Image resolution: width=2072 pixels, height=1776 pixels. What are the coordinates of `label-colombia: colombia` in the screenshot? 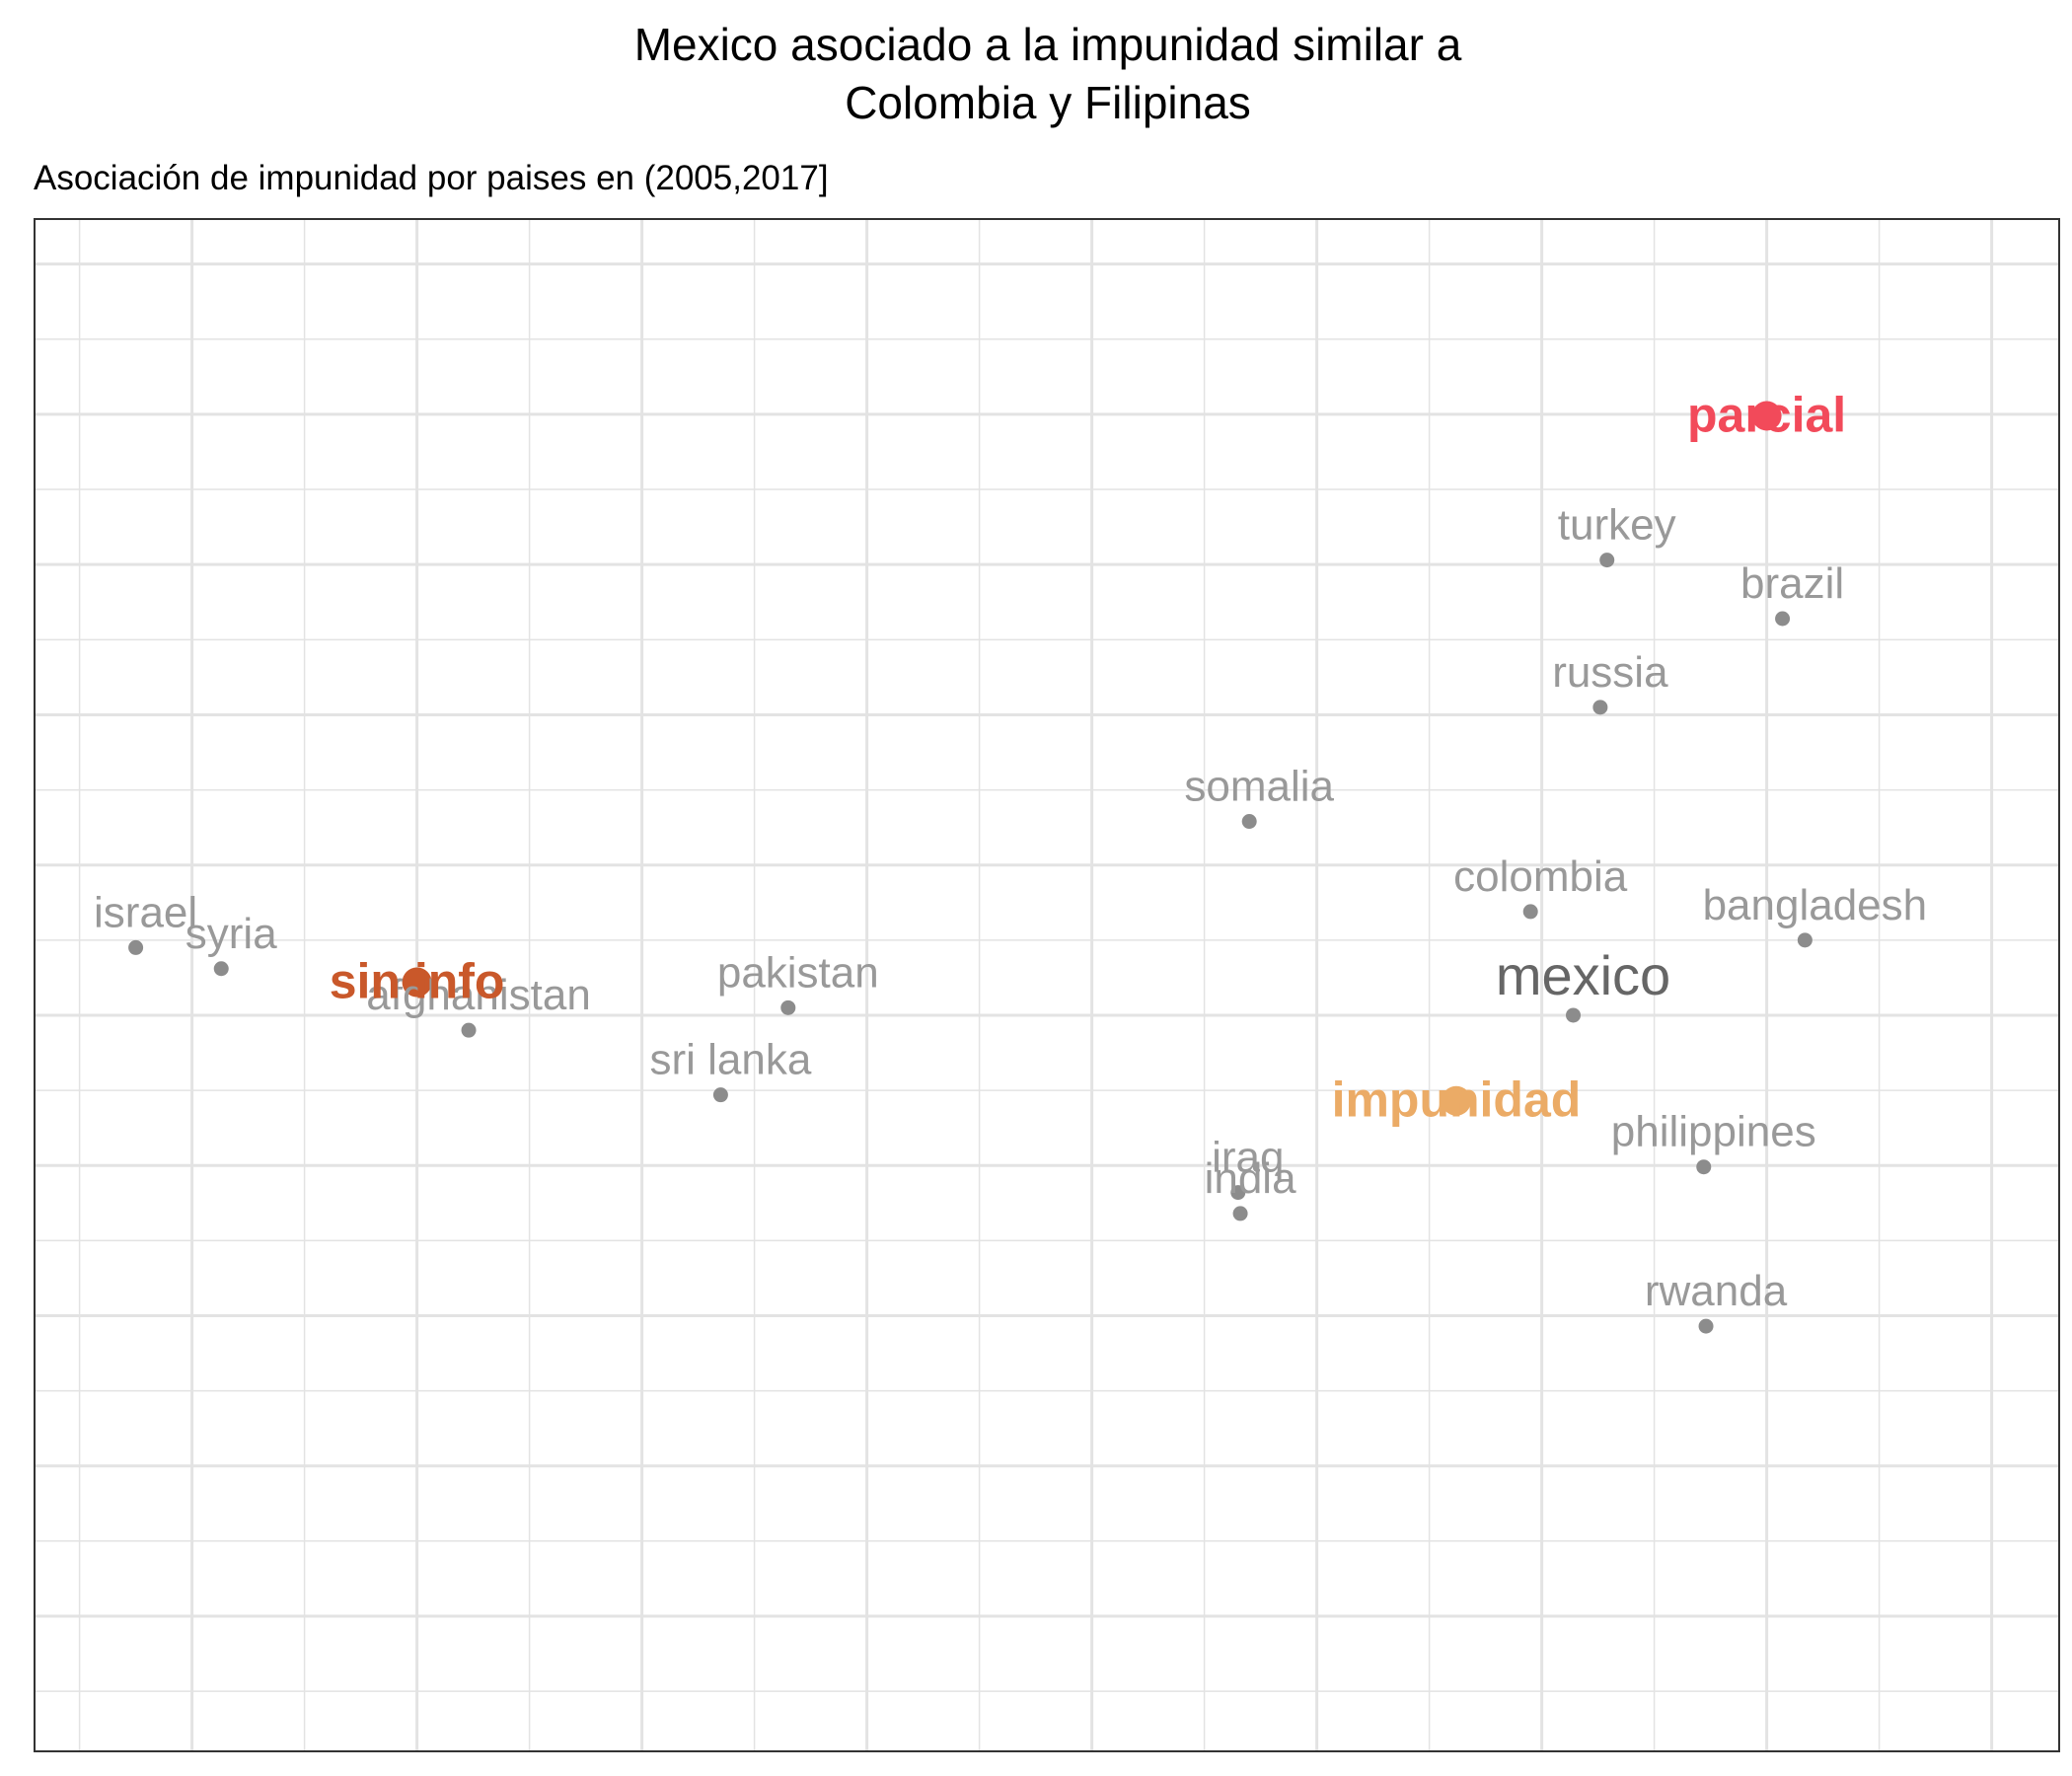 It's located at (1541, 877).